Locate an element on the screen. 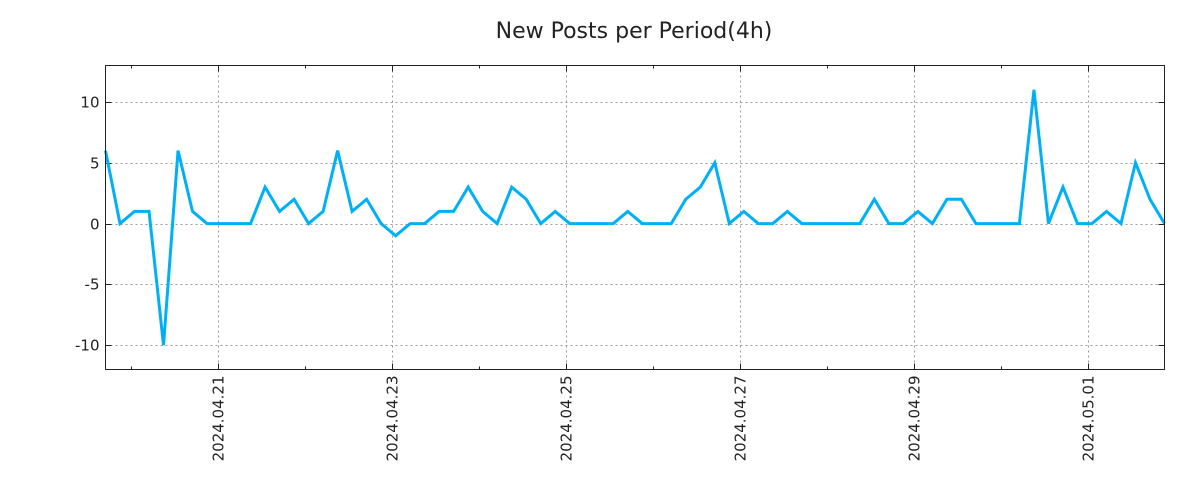 This screenshot has width=1200, height=504. y-tick-label: 5 is located at coordinates (95, 164).